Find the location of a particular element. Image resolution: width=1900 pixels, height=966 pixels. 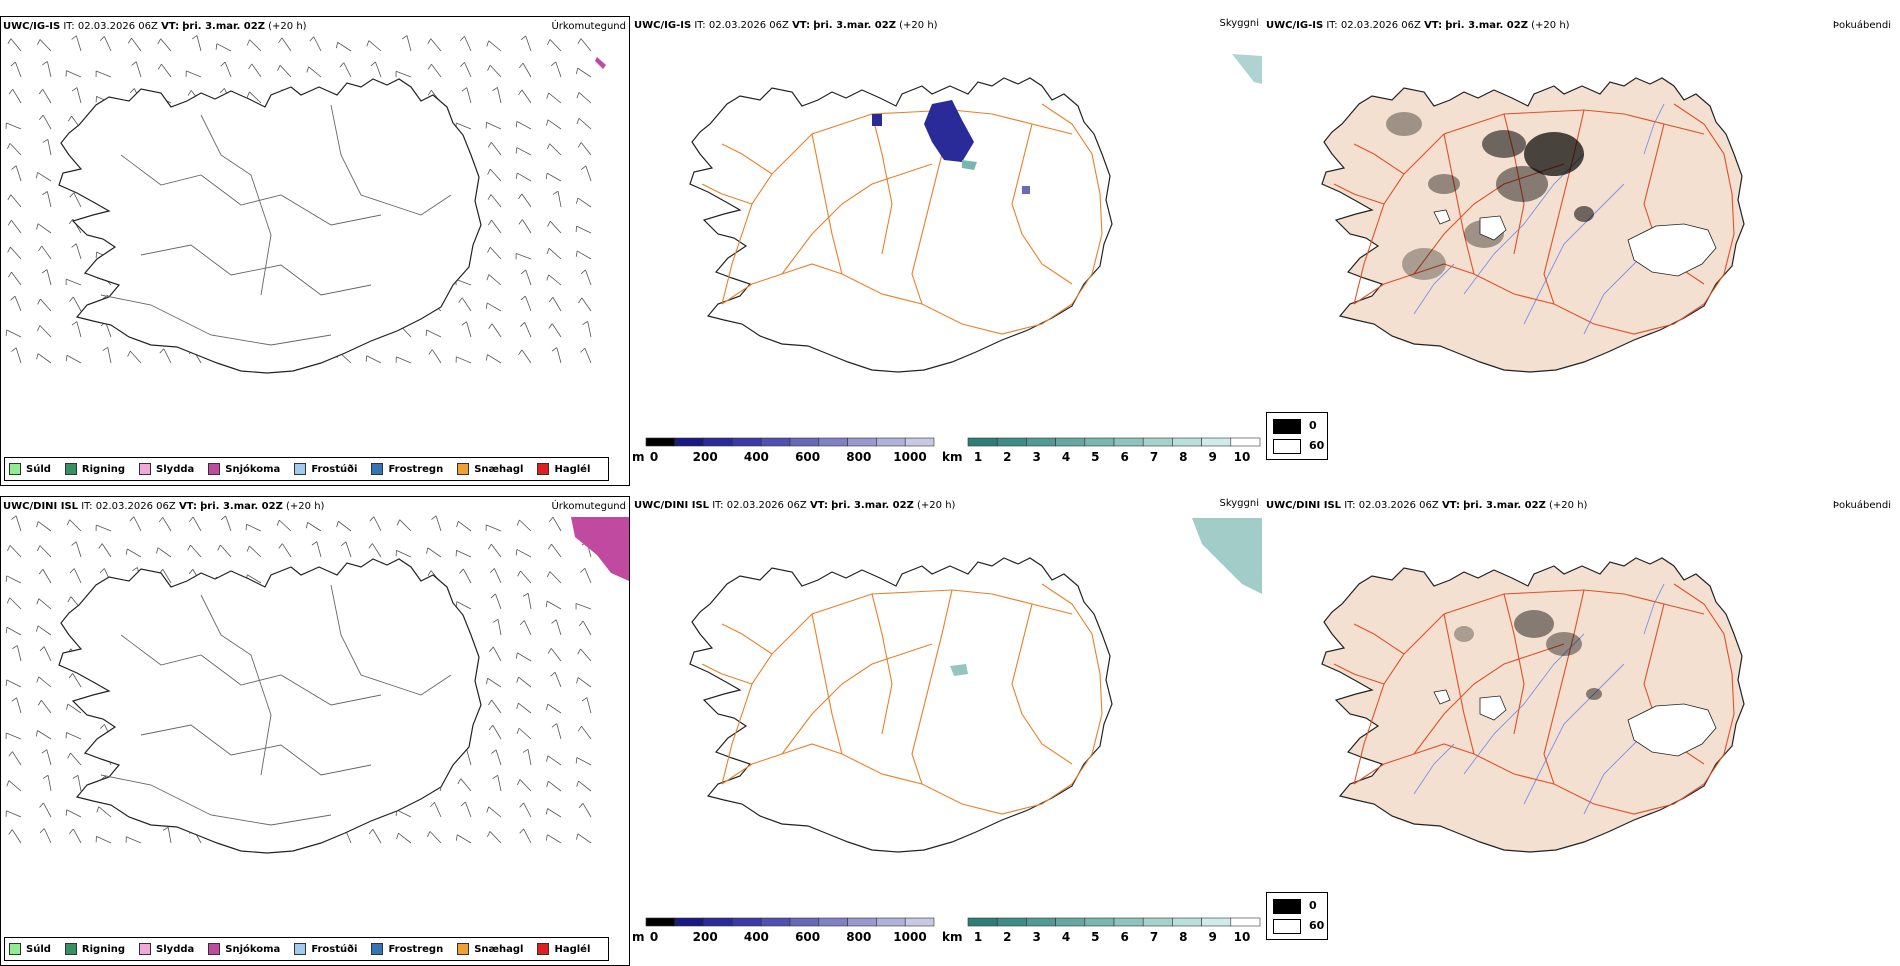

height-unit: m is located at coordinates (638, 457).